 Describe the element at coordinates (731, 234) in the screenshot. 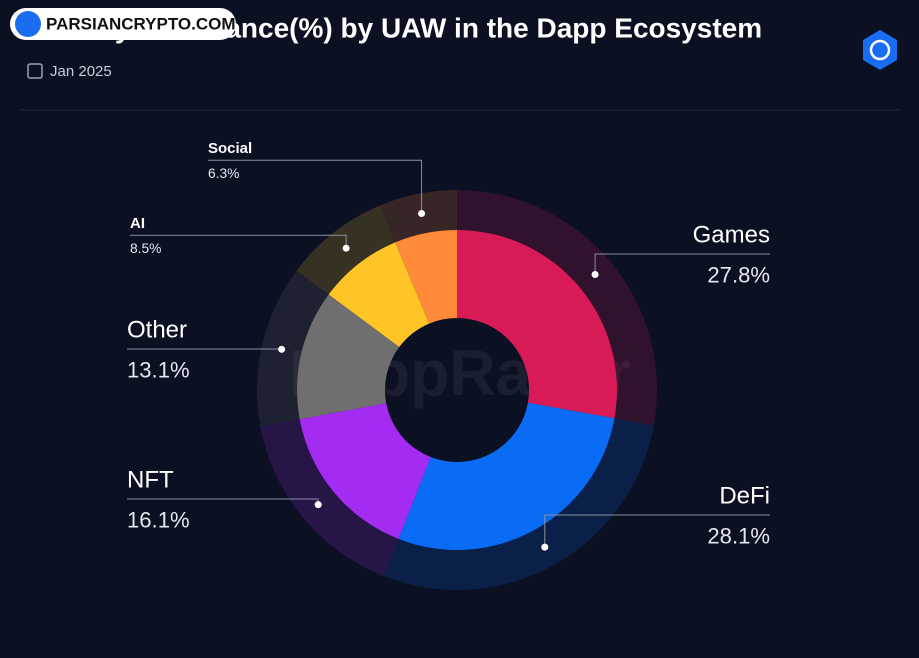

I see `category-label: Games` at that location.